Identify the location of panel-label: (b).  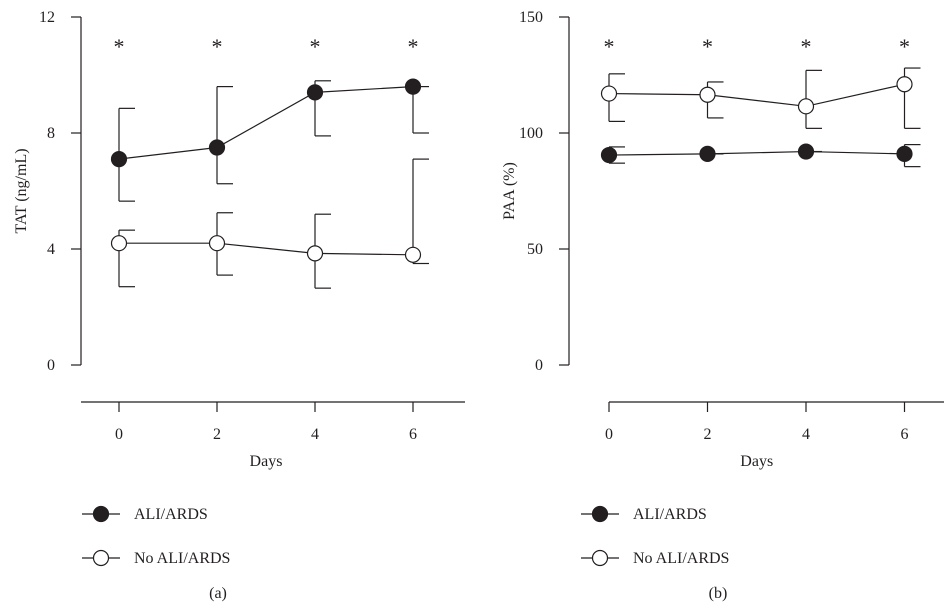
(718, 593).